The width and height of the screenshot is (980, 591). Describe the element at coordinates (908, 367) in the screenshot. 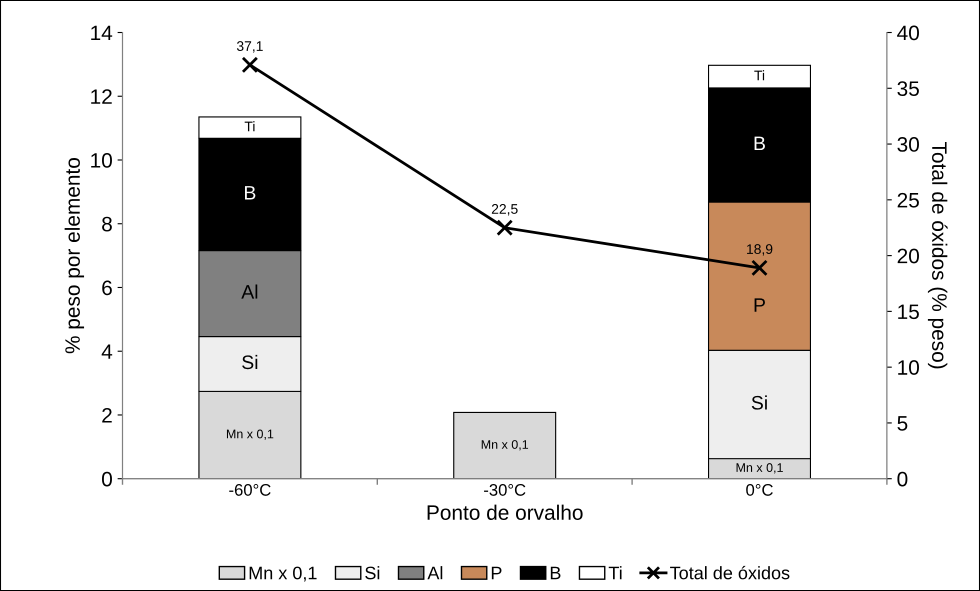

I see `y2-tick-label: 10` at that location.